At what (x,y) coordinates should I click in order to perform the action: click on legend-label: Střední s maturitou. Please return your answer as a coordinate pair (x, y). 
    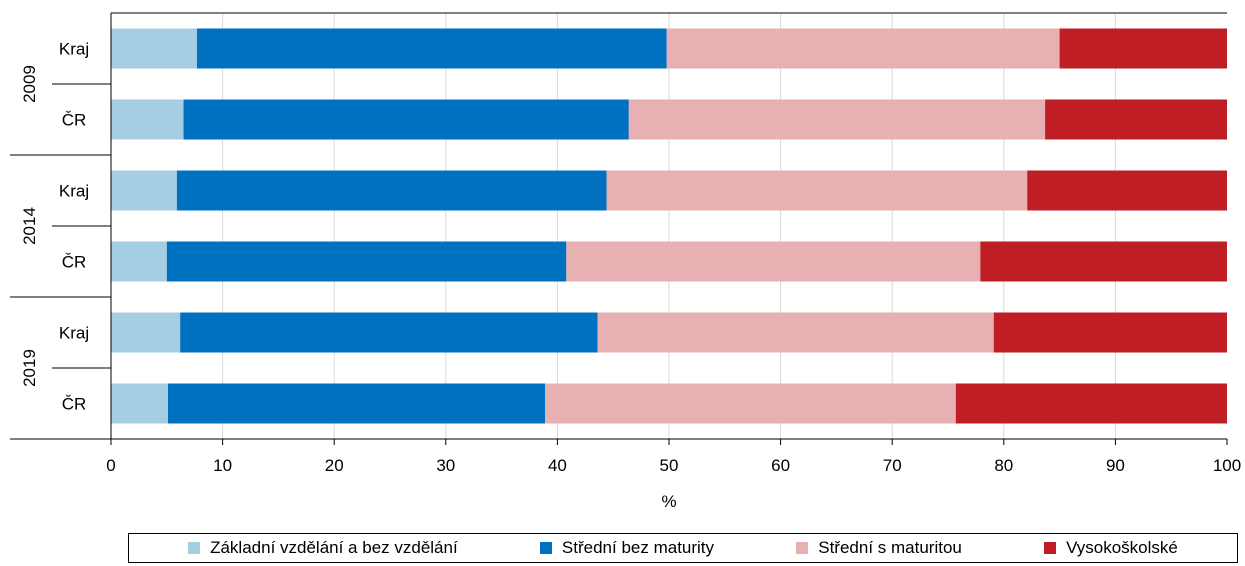
    Looking at the image, I should click on (890, 547).